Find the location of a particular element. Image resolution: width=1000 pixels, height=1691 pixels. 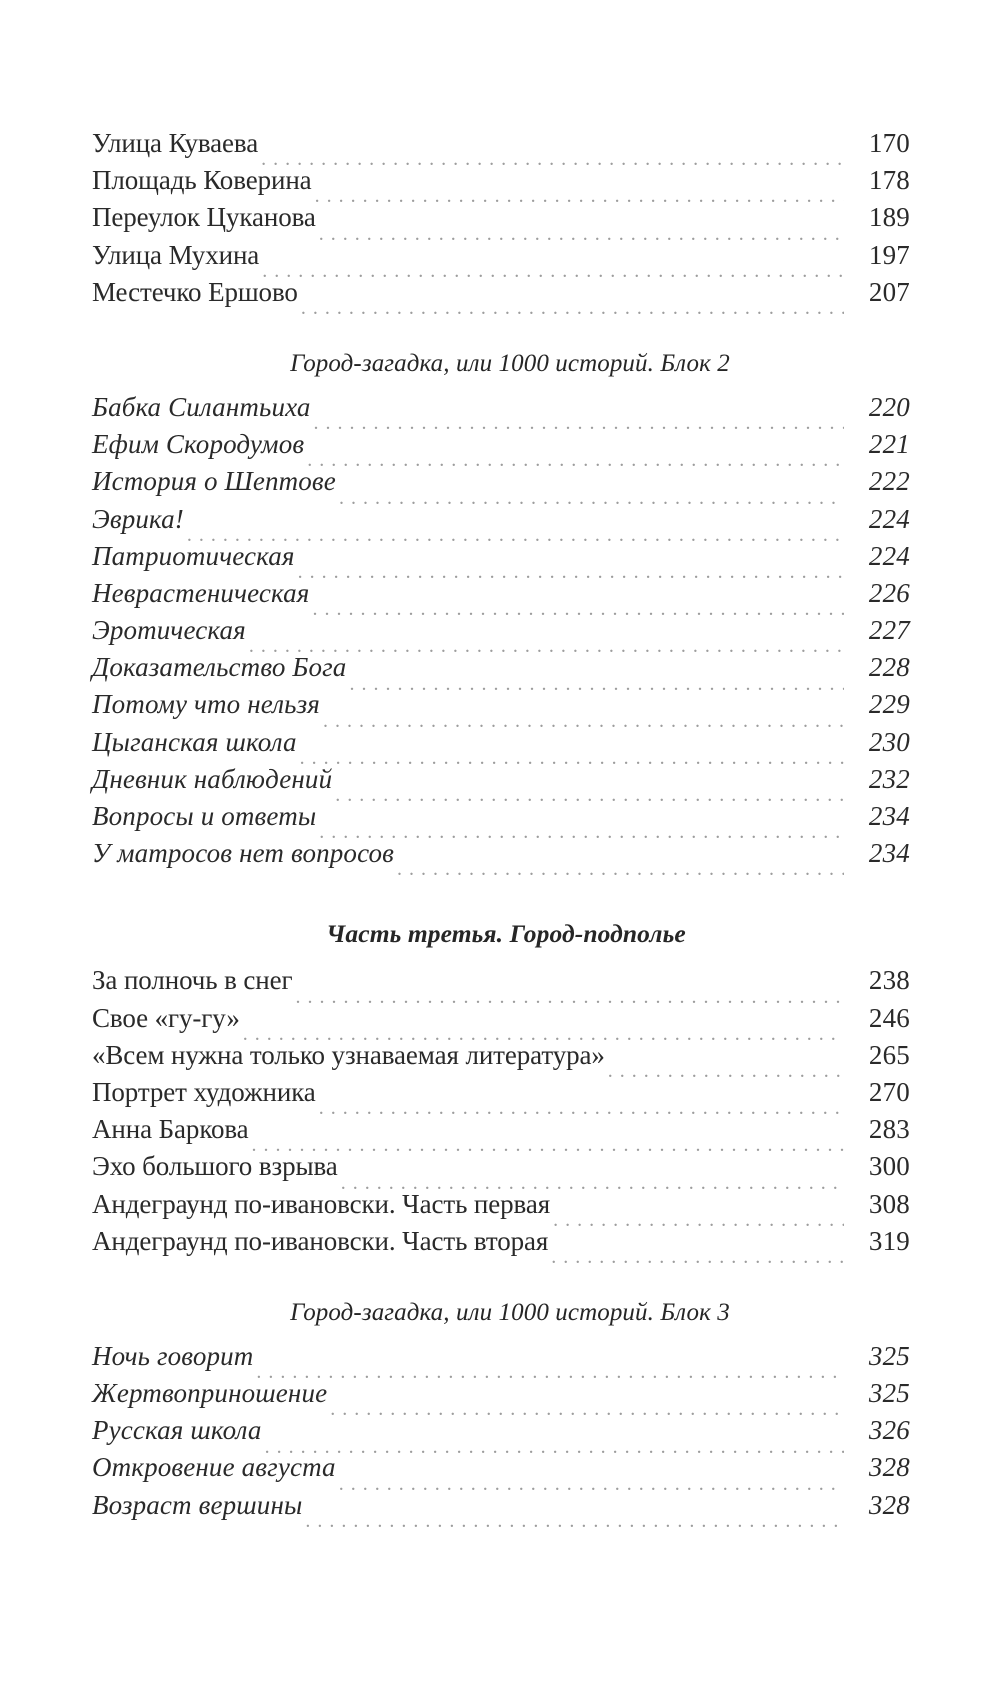

toc-entry-page-number: 325 is located at coordinates (889, 1355).